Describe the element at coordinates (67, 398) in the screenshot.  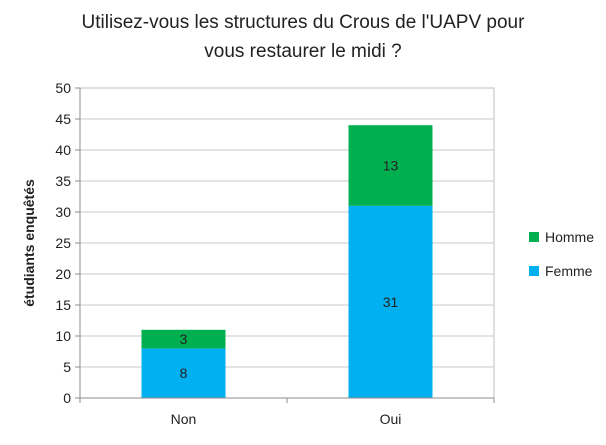
I see `y-tick-label: 0` at that location.